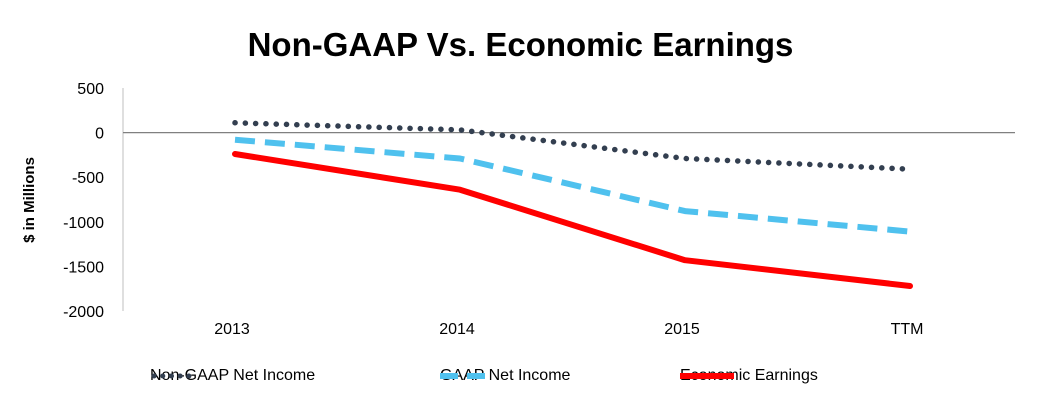 This screenshot has width=1041, height=407. What do you see at coordinates (29, 200) in the screenshot?
I see `y-axis-label: $ in Millions` at bounding box center [29, 200].